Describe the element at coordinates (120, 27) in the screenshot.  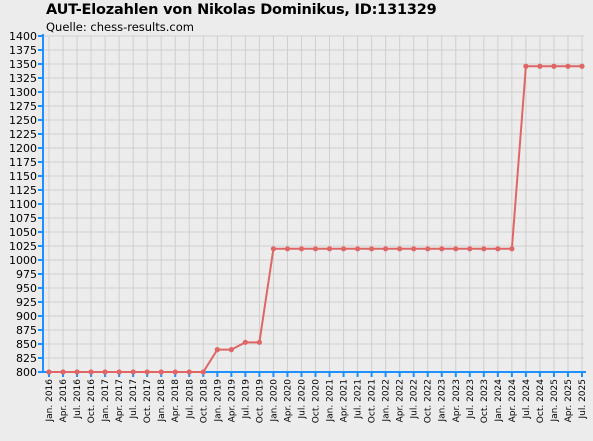
I see `chart-subtitle: Quelle: chess-results.com` at that location.